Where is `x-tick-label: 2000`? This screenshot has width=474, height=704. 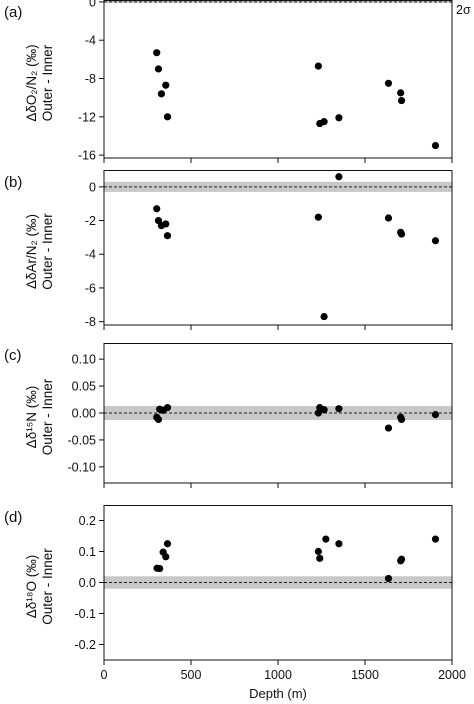 x-tick-label: 2000 is located at coordinates (452, 675).